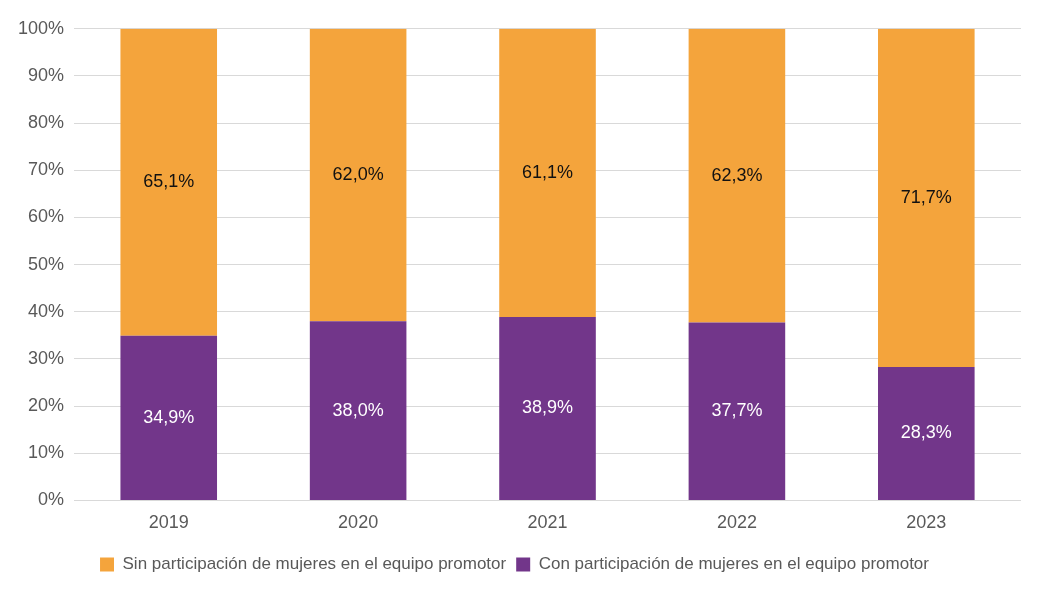 This screenshot has width=1041, height=591. What do you see at coordinates (46, 74) in the screenshot?
I see `y-tick-label: 90%` at bounding box center [46, 74].